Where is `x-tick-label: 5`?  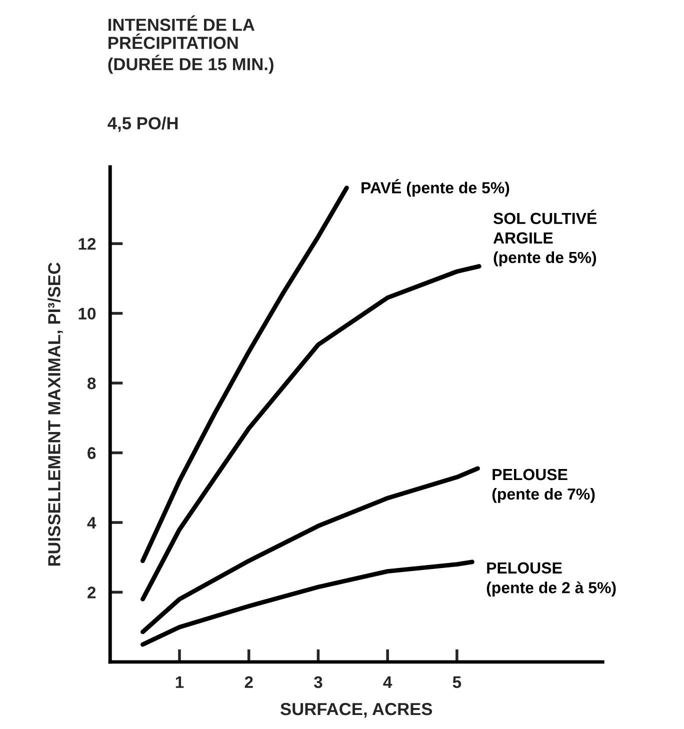
x-tick-label: 5 is located at coordinates (457, 682).